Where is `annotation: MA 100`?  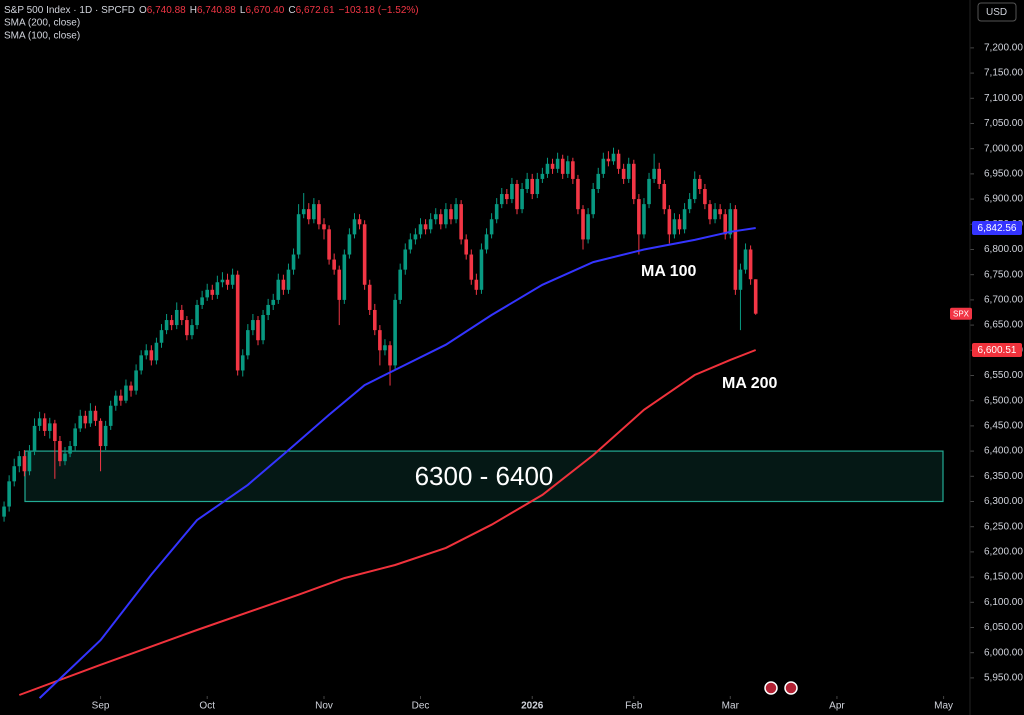 annotation: MA 100 is located at coordinates (669, 271).